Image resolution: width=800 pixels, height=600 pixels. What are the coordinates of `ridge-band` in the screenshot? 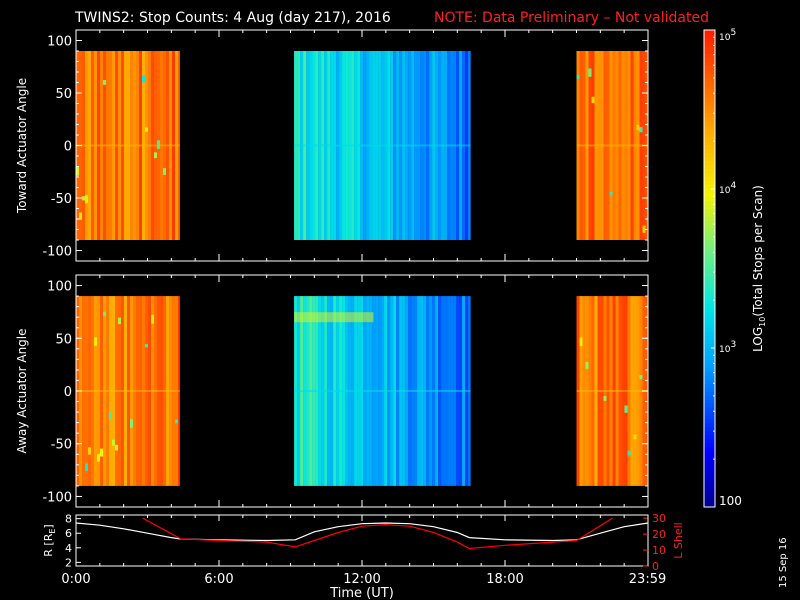 It's located at (334, 317).